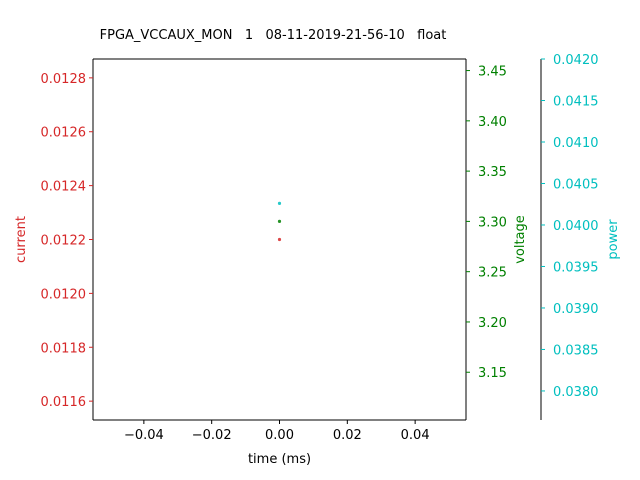 Image resolution: width=640 pixels, height=480 pixels. I want to click on x-tick-label: 0.00, so click(279, 435).